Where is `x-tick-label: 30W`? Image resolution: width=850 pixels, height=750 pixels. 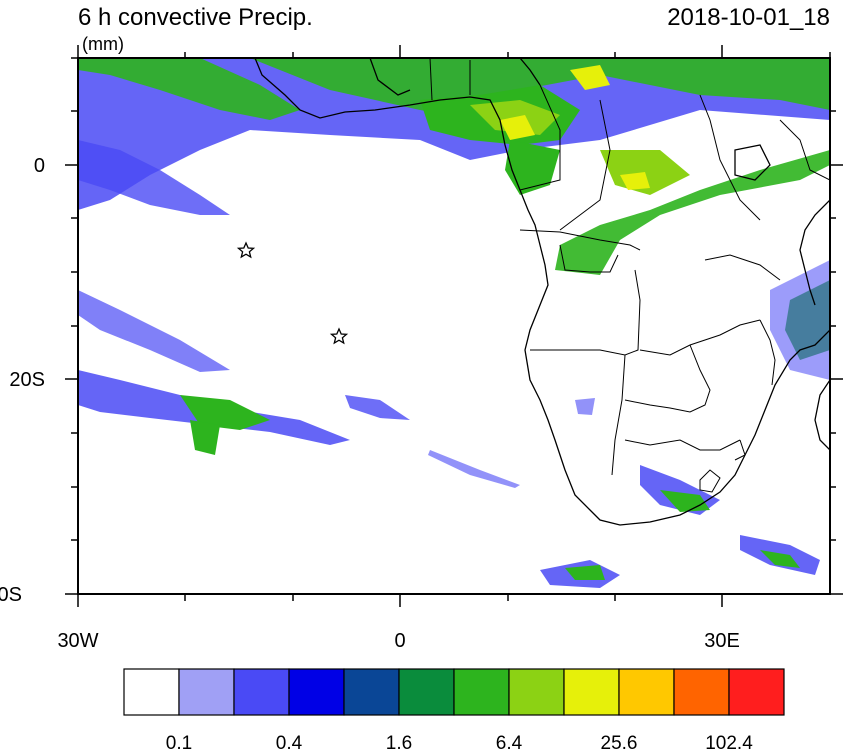 x-tick-label: 30W is located at coordinates (77, 641).